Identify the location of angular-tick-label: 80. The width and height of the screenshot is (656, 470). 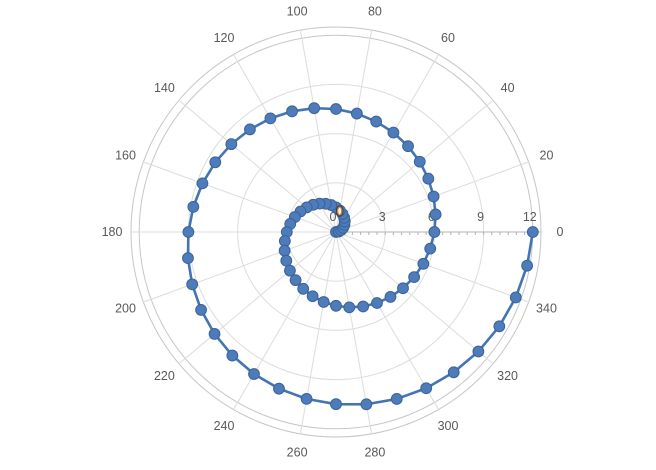
(375, 11).